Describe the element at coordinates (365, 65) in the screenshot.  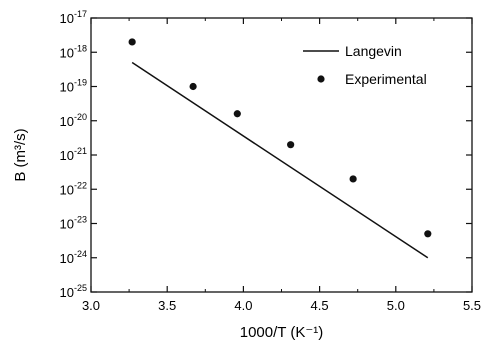
I see `legend: Langevin Experimental` at that location.